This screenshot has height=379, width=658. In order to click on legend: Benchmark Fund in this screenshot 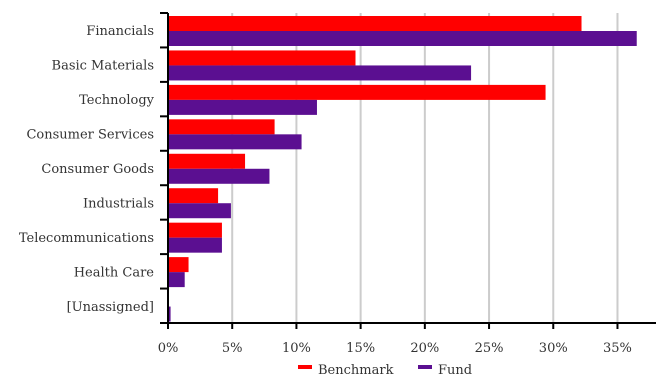, I will do `click(385, 370)`.